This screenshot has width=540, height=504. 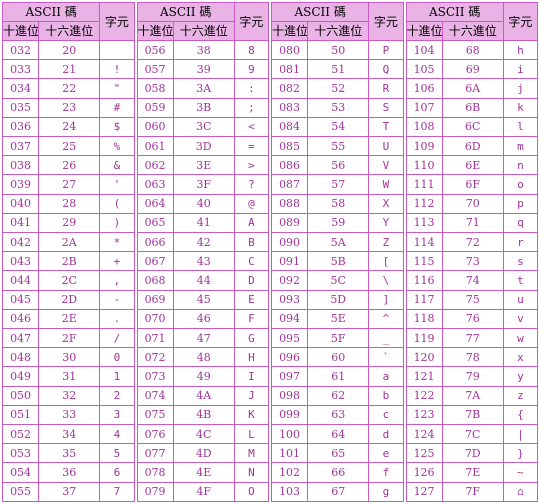 What do you see at coordinates (68, 127) in the screenshot?
I see `table-row: 036 24 $` at bounding box center [68, 127].